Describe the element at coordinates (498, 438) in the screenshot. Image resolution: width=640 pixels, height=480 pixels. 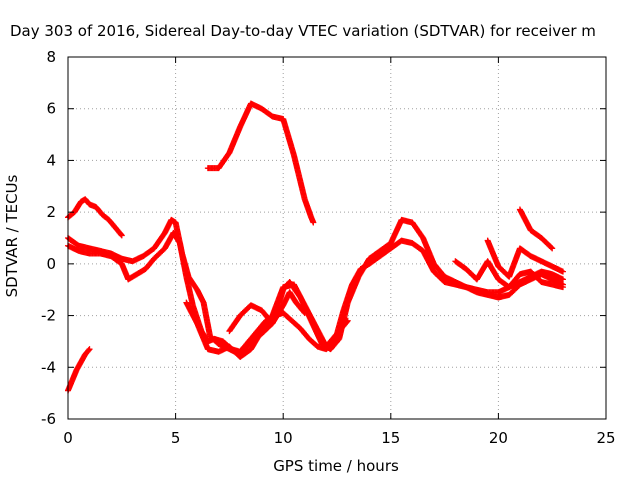
I see `x-tick-label: 20` at that location.